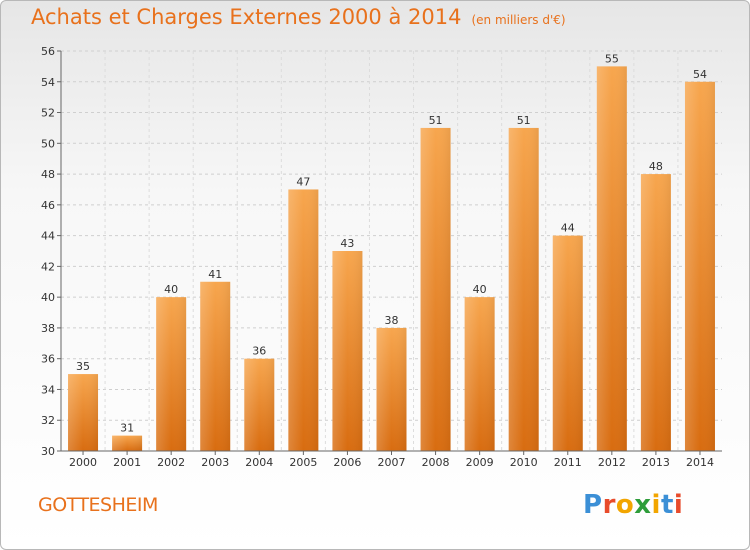 The height and width of the screenshot is (550, 750). Describe the element at coordinates (215, 462) in the screenshot. I see `x-tick-label: 2003` at that location.